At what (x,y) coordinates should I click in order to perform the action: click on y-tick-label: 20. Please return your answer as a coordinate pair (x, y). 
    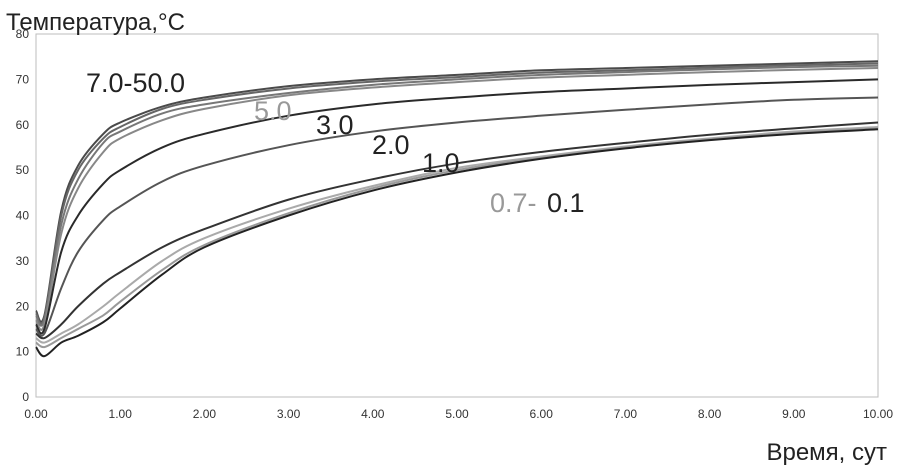
    Looking at the image, I should click on (23, 306).